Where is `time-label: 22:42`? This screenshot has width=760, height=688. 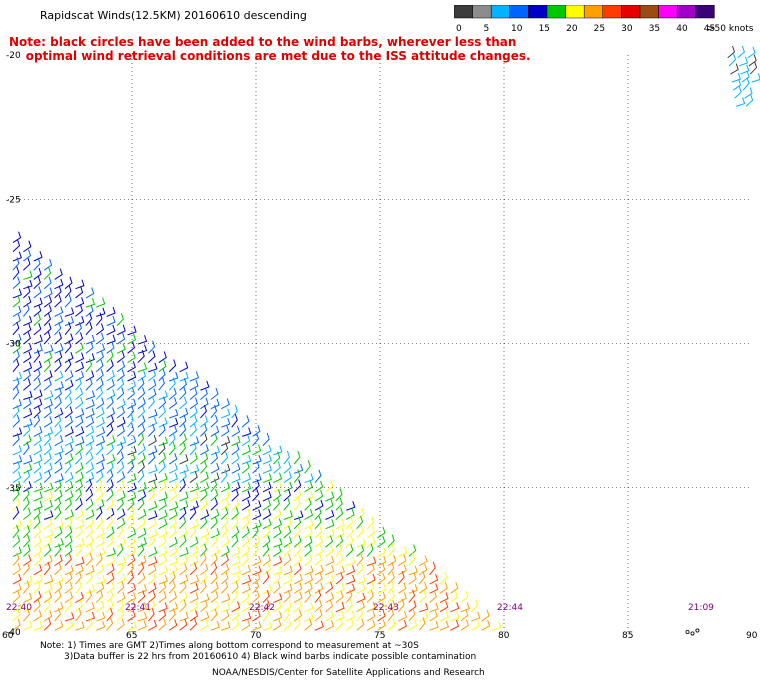
time-label: 22:42 is located at coordinates (262, 608).